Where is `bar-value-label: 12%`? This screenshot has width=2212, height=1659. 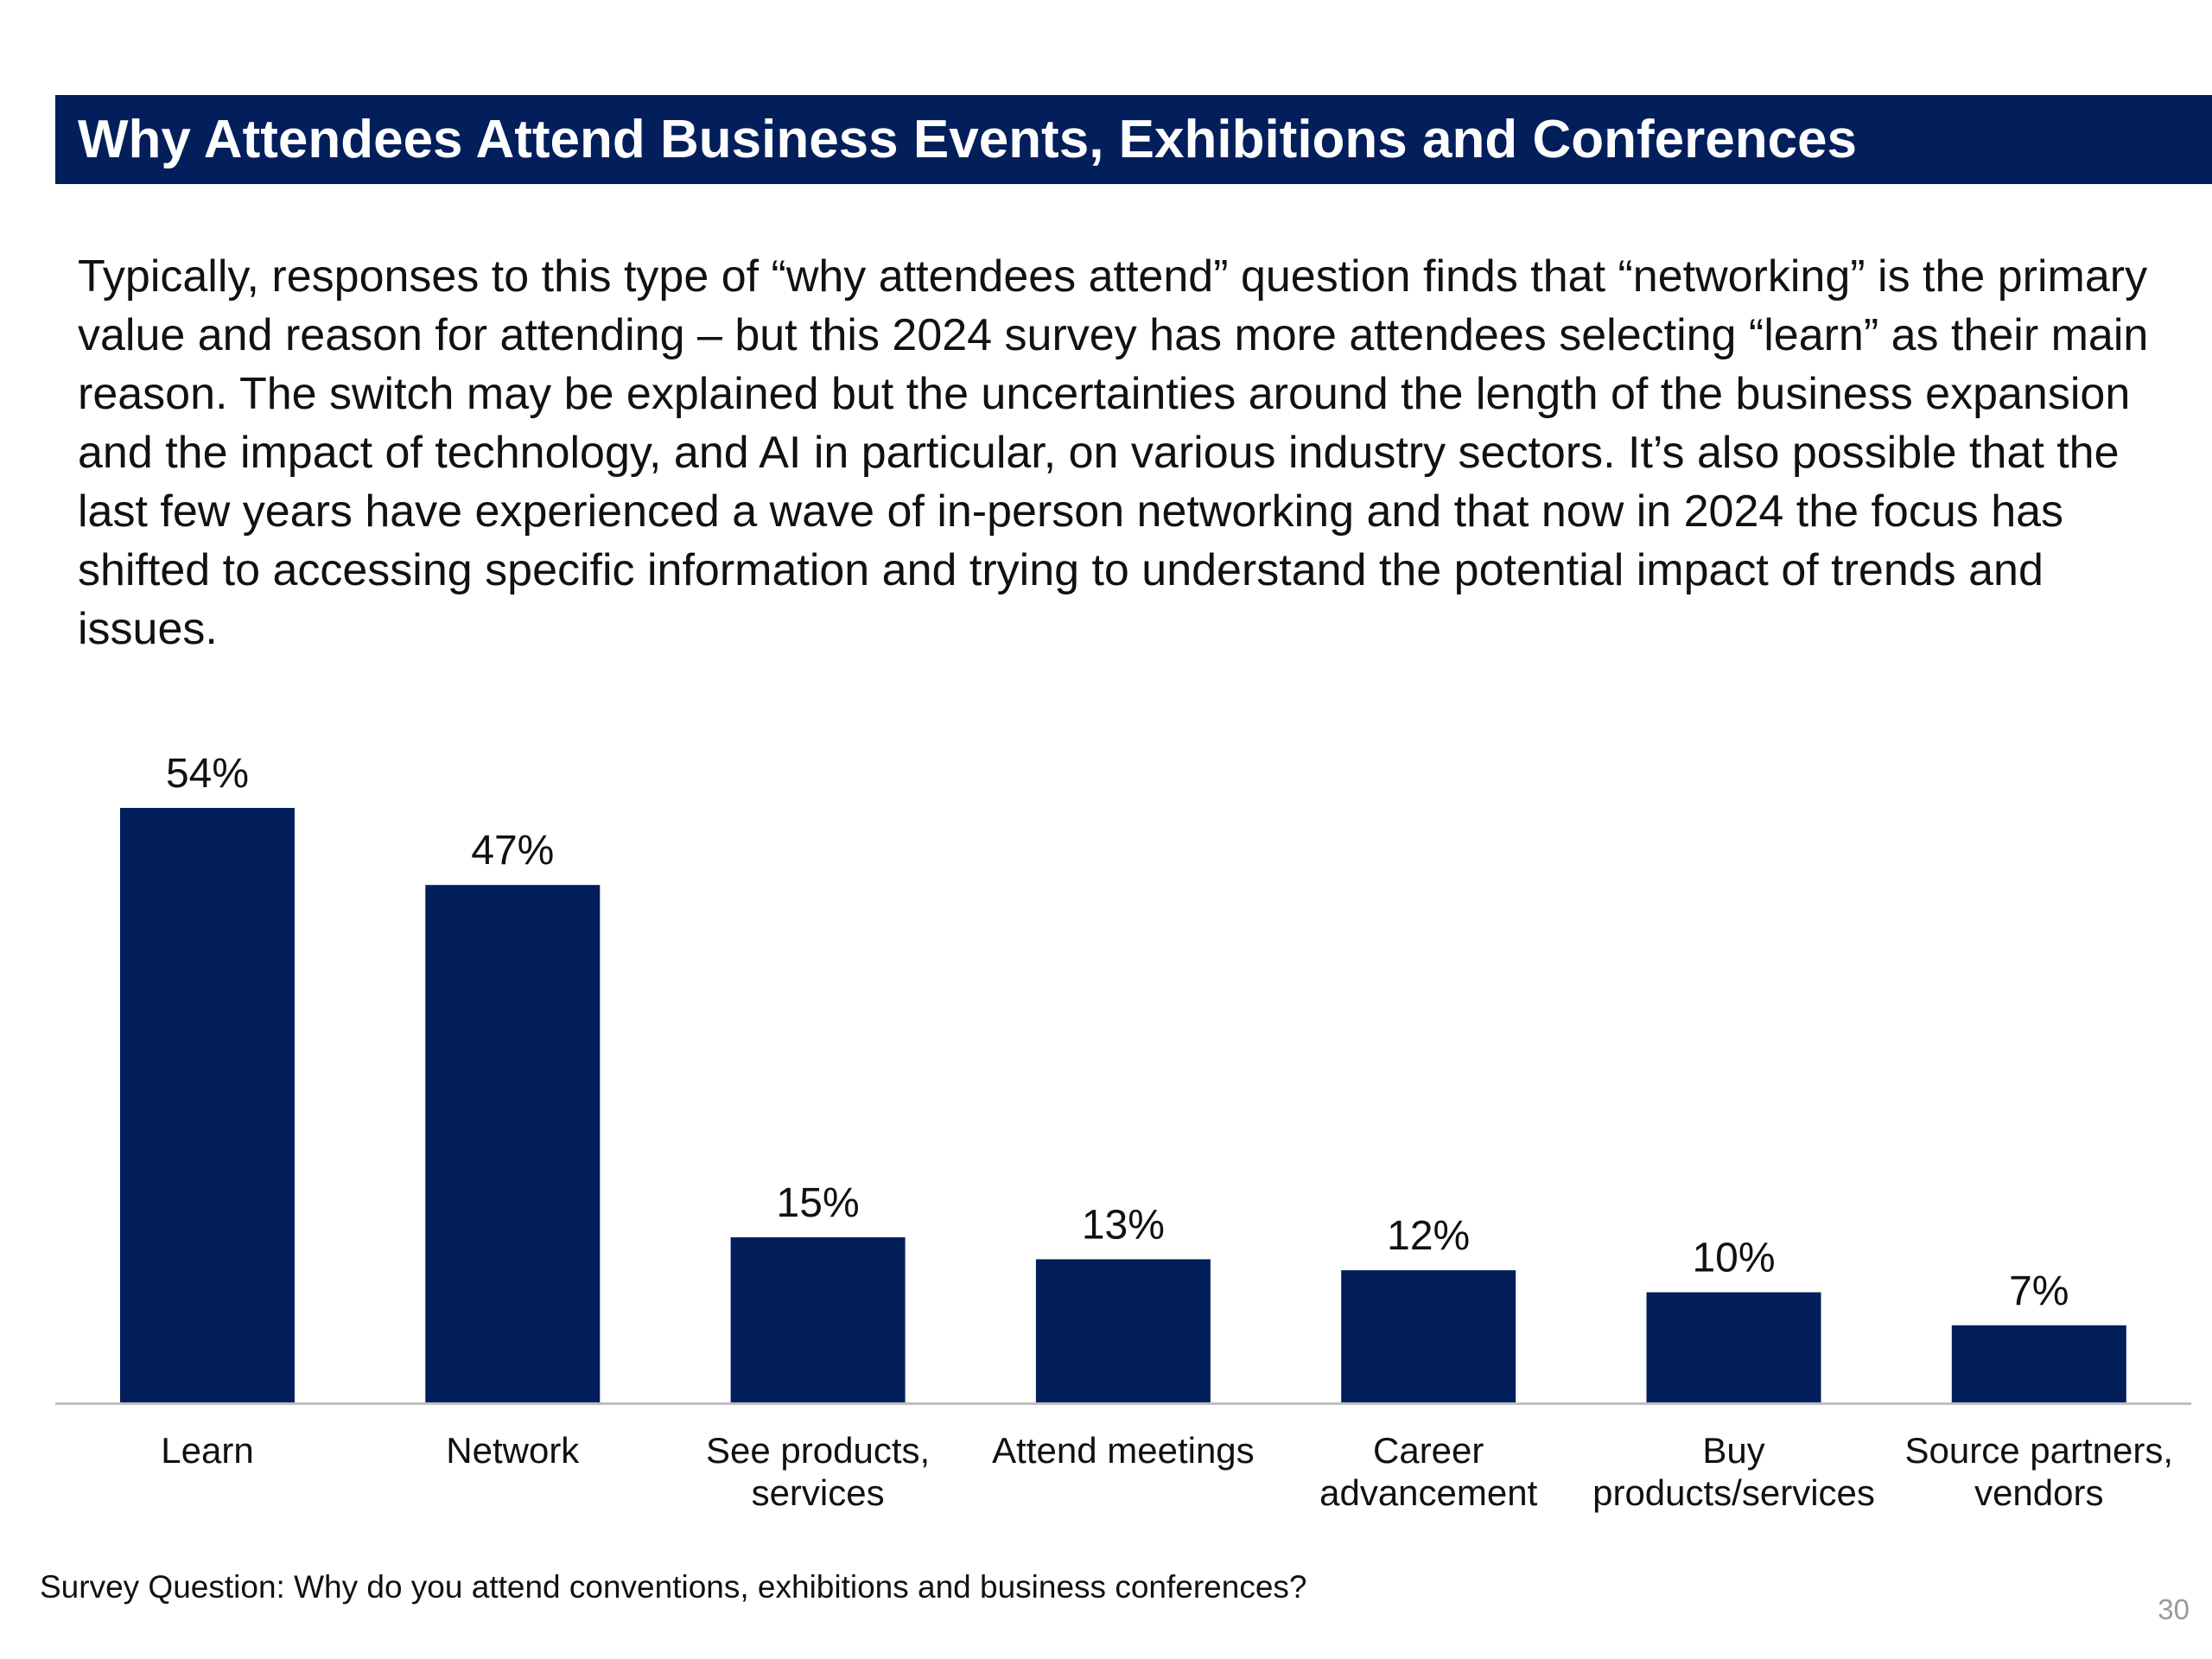 bar-value-label: 12% is located at coordinates (1428, 1236).